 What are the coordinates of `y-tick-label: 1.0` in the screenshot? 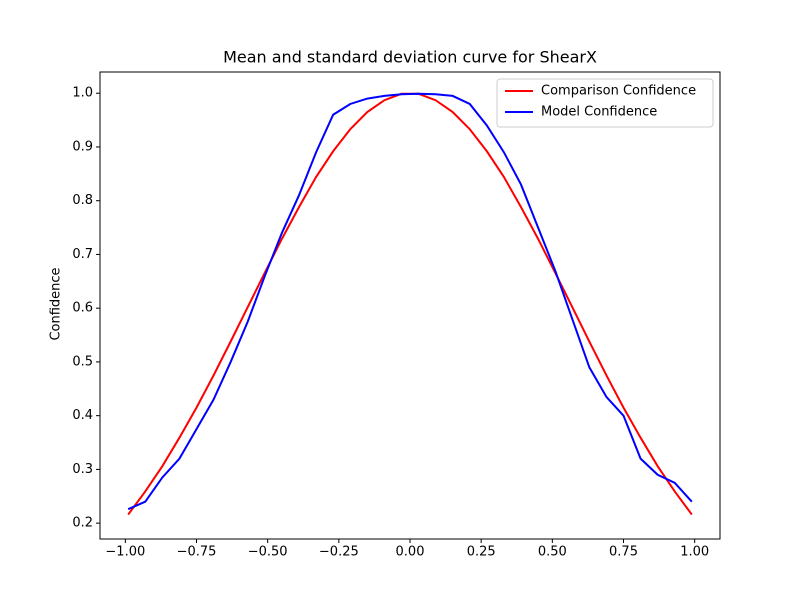 It's located at (82, 93).